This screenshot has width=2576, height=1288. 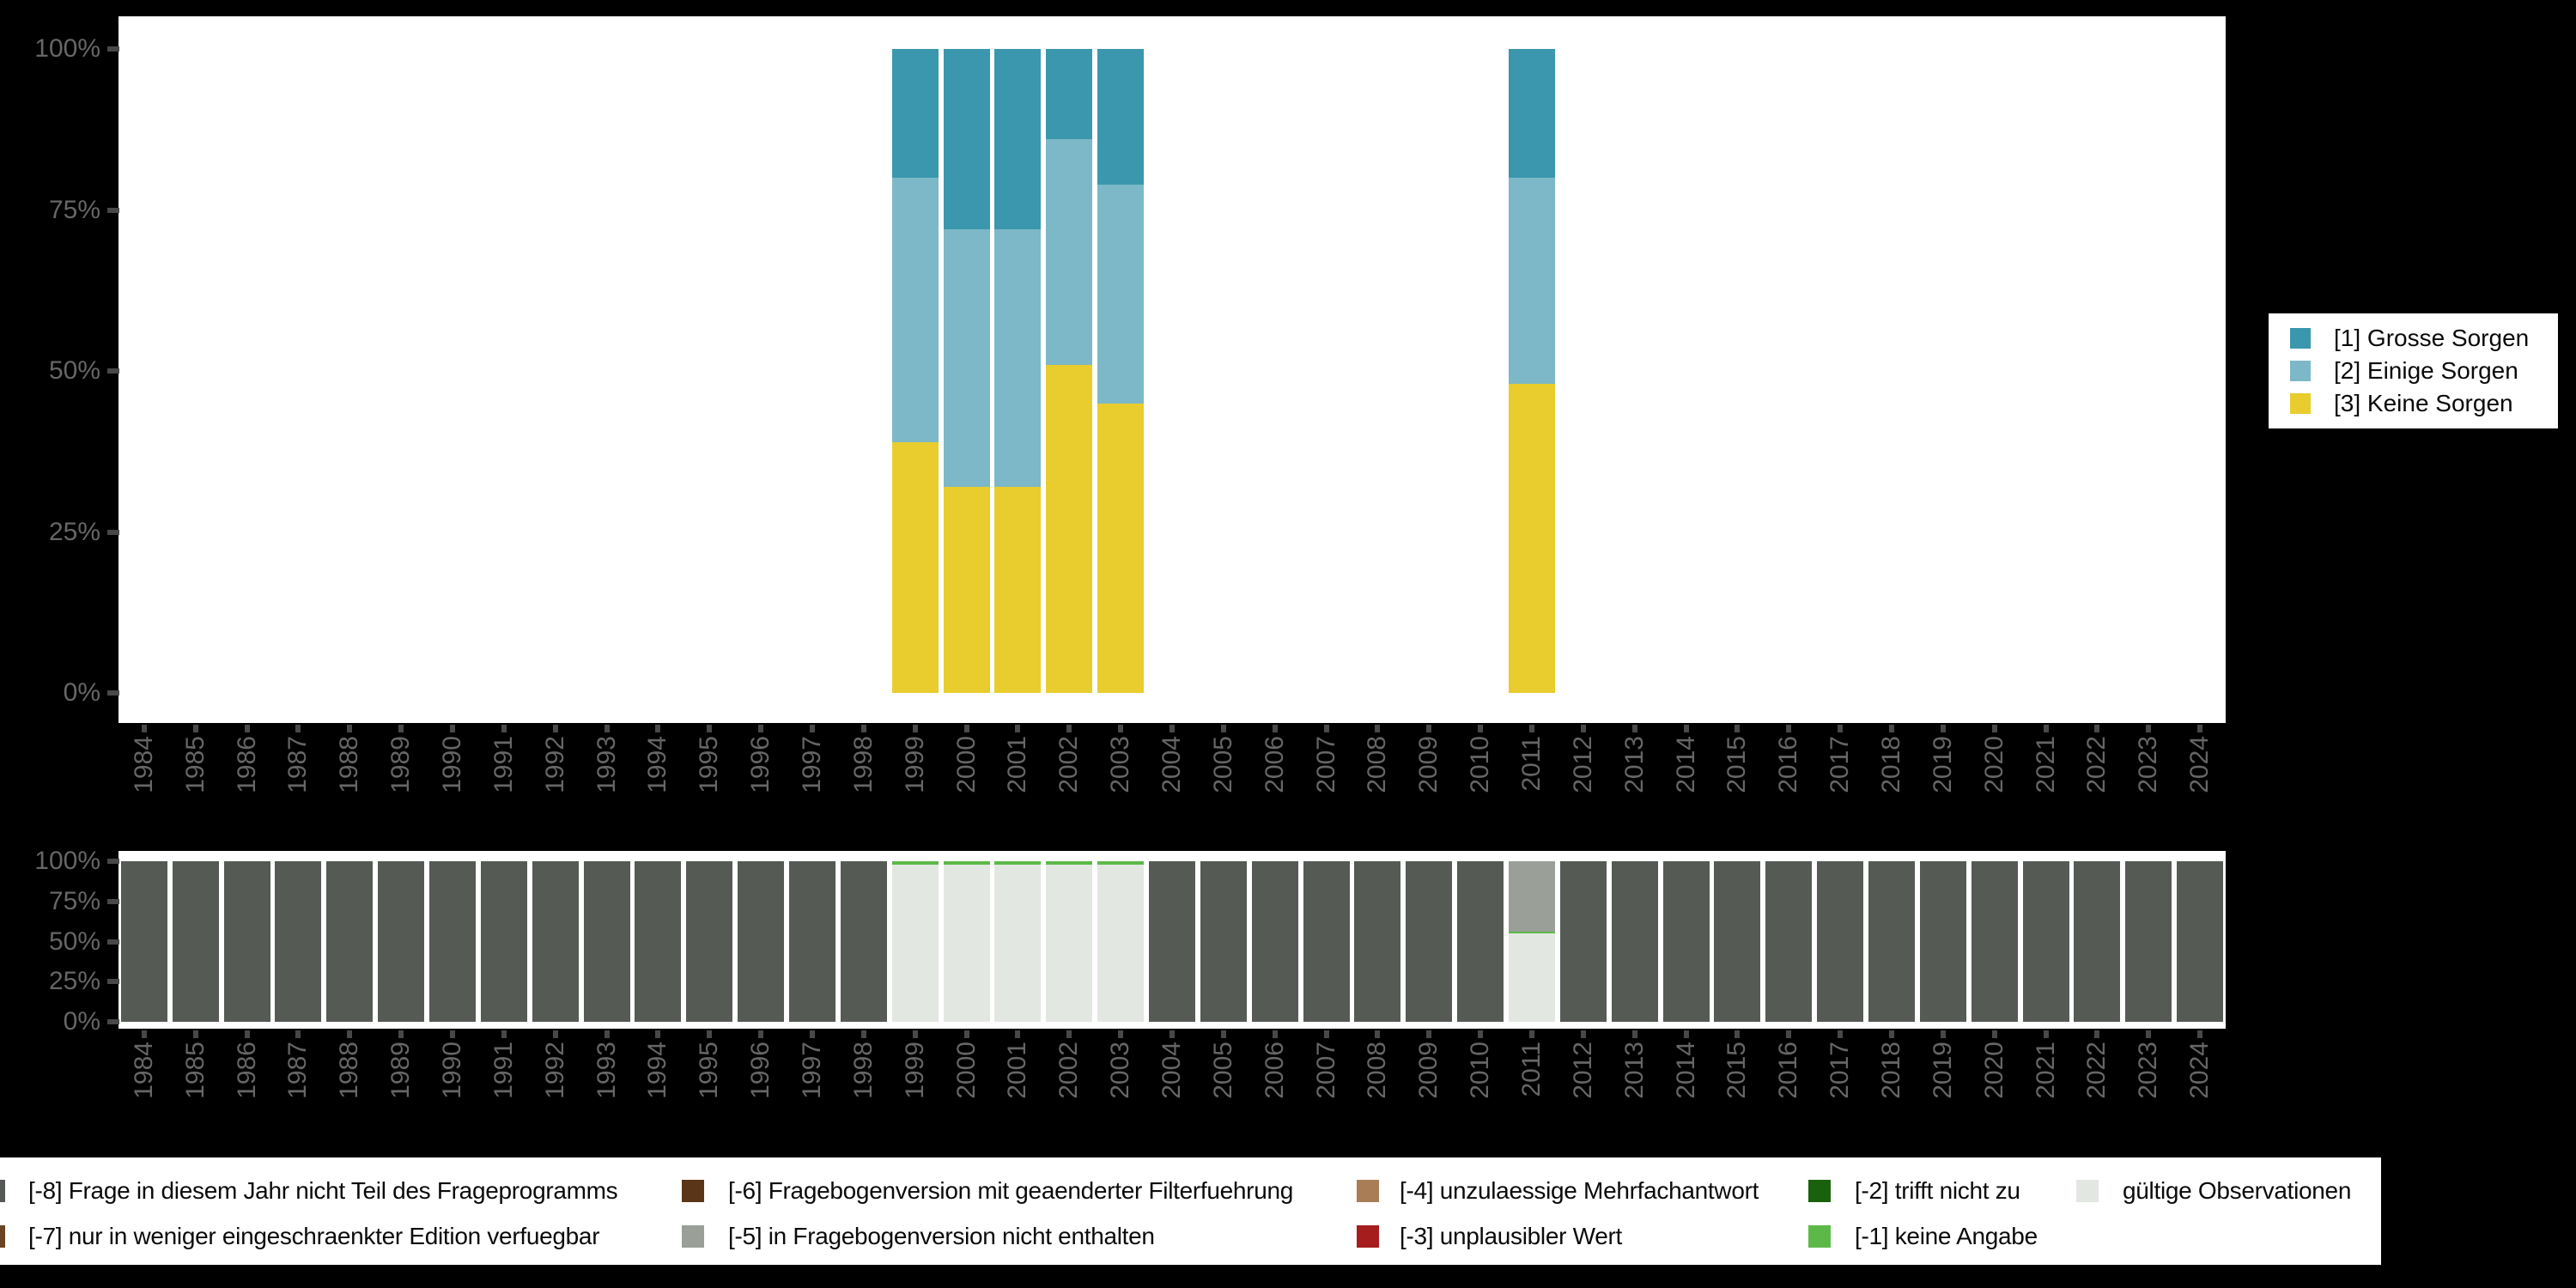 I want to click on stacked-bar-2022, so click(x=2097, y=941).